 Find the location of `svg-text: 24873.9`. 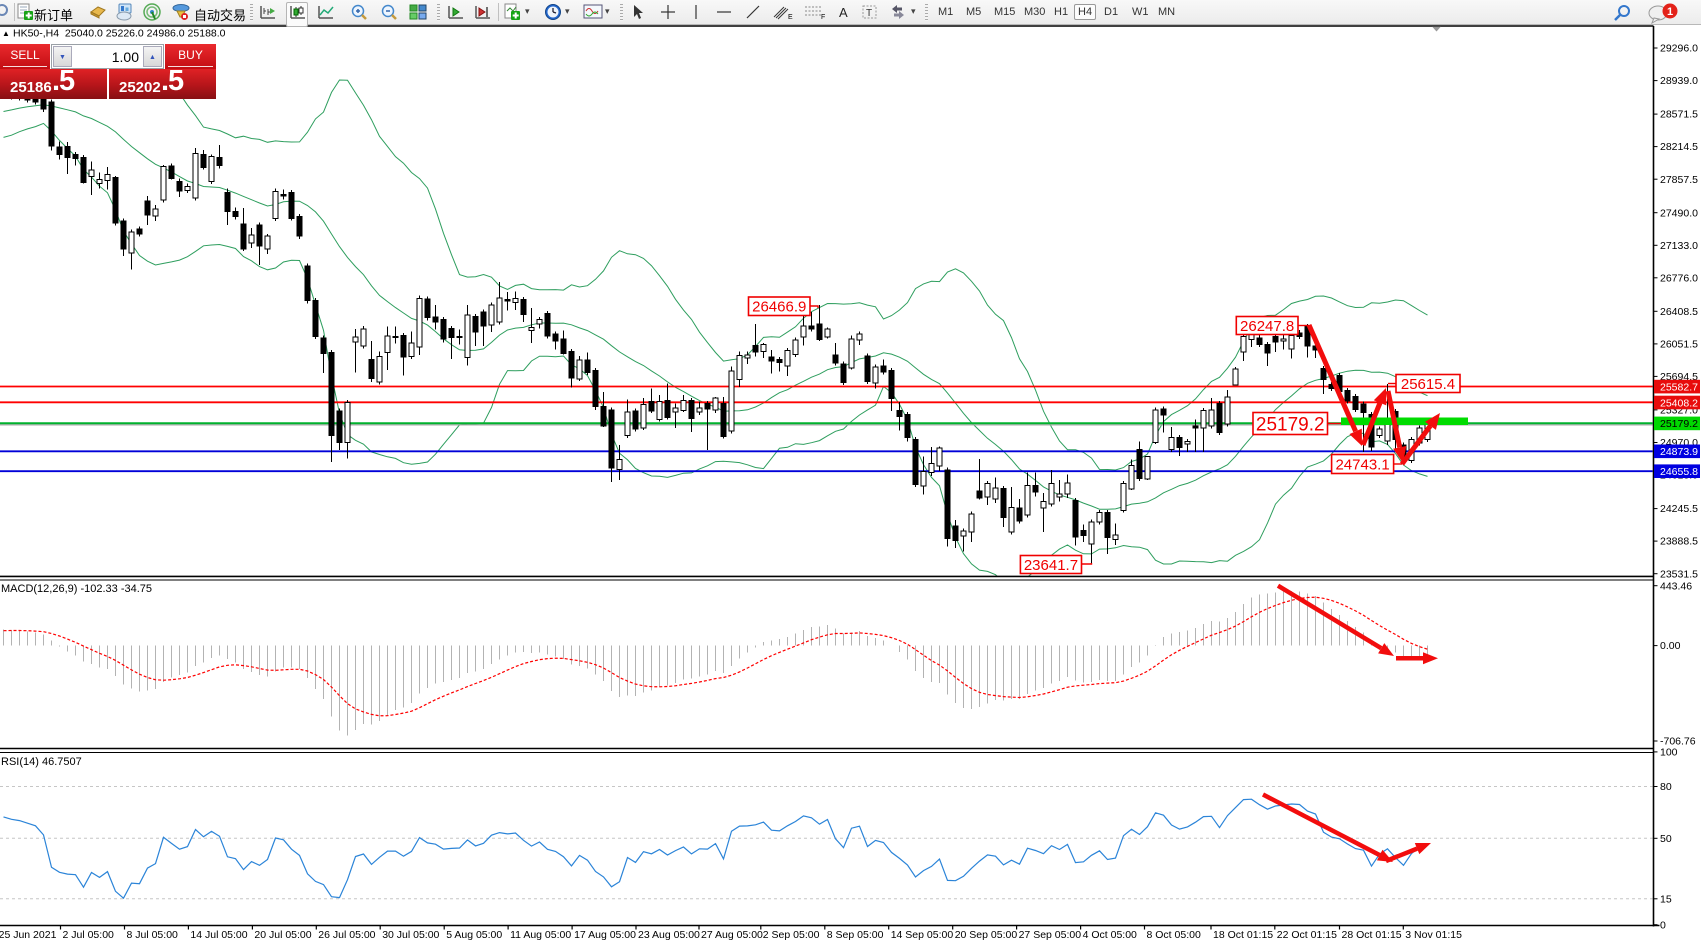

svg-text: 24873.9 is located at coordinates (1679, 452).